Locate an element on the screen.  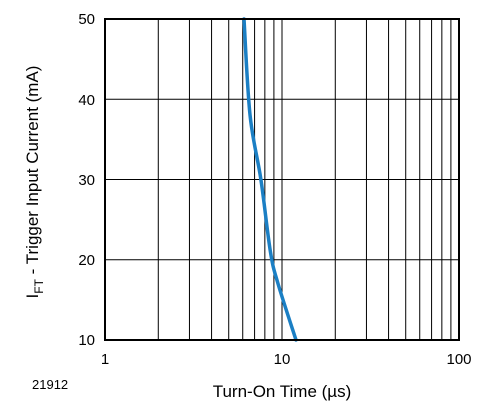
x-tick-label: 10 is located at coordinates (282, 359).